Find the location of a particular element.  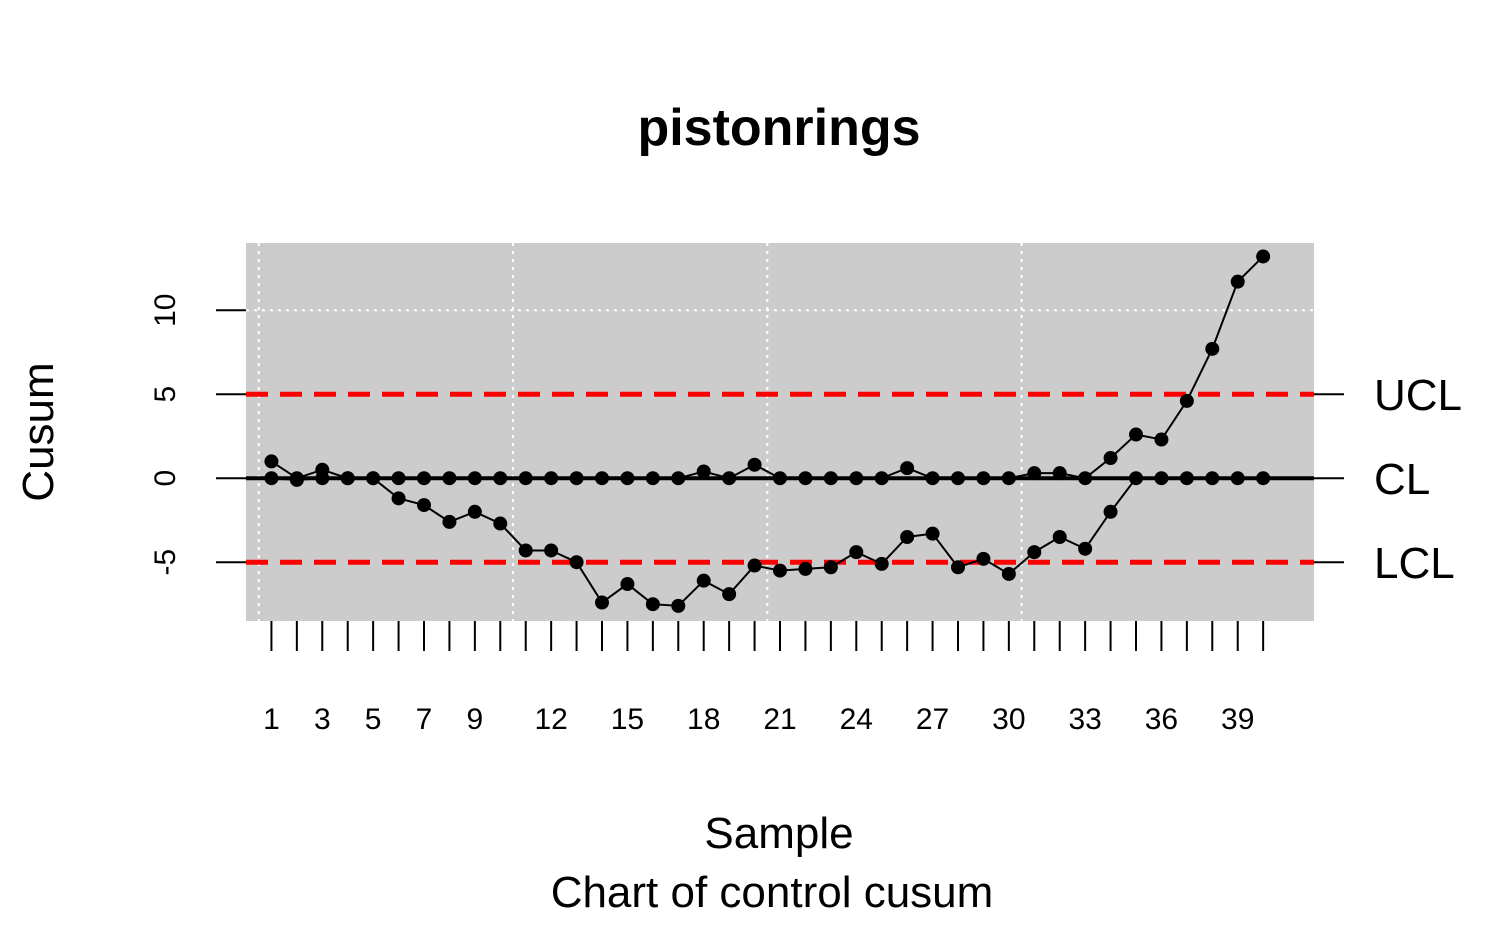

x-tick-label-36: 36 is located at coordinates (1161, 719).